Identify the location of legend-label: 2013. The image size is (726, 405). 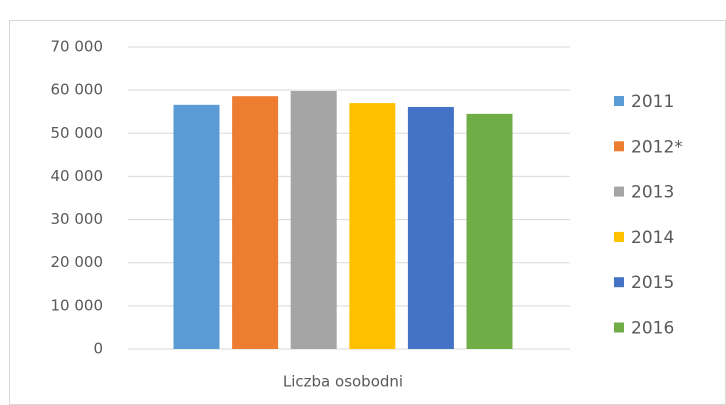
(652, 193).